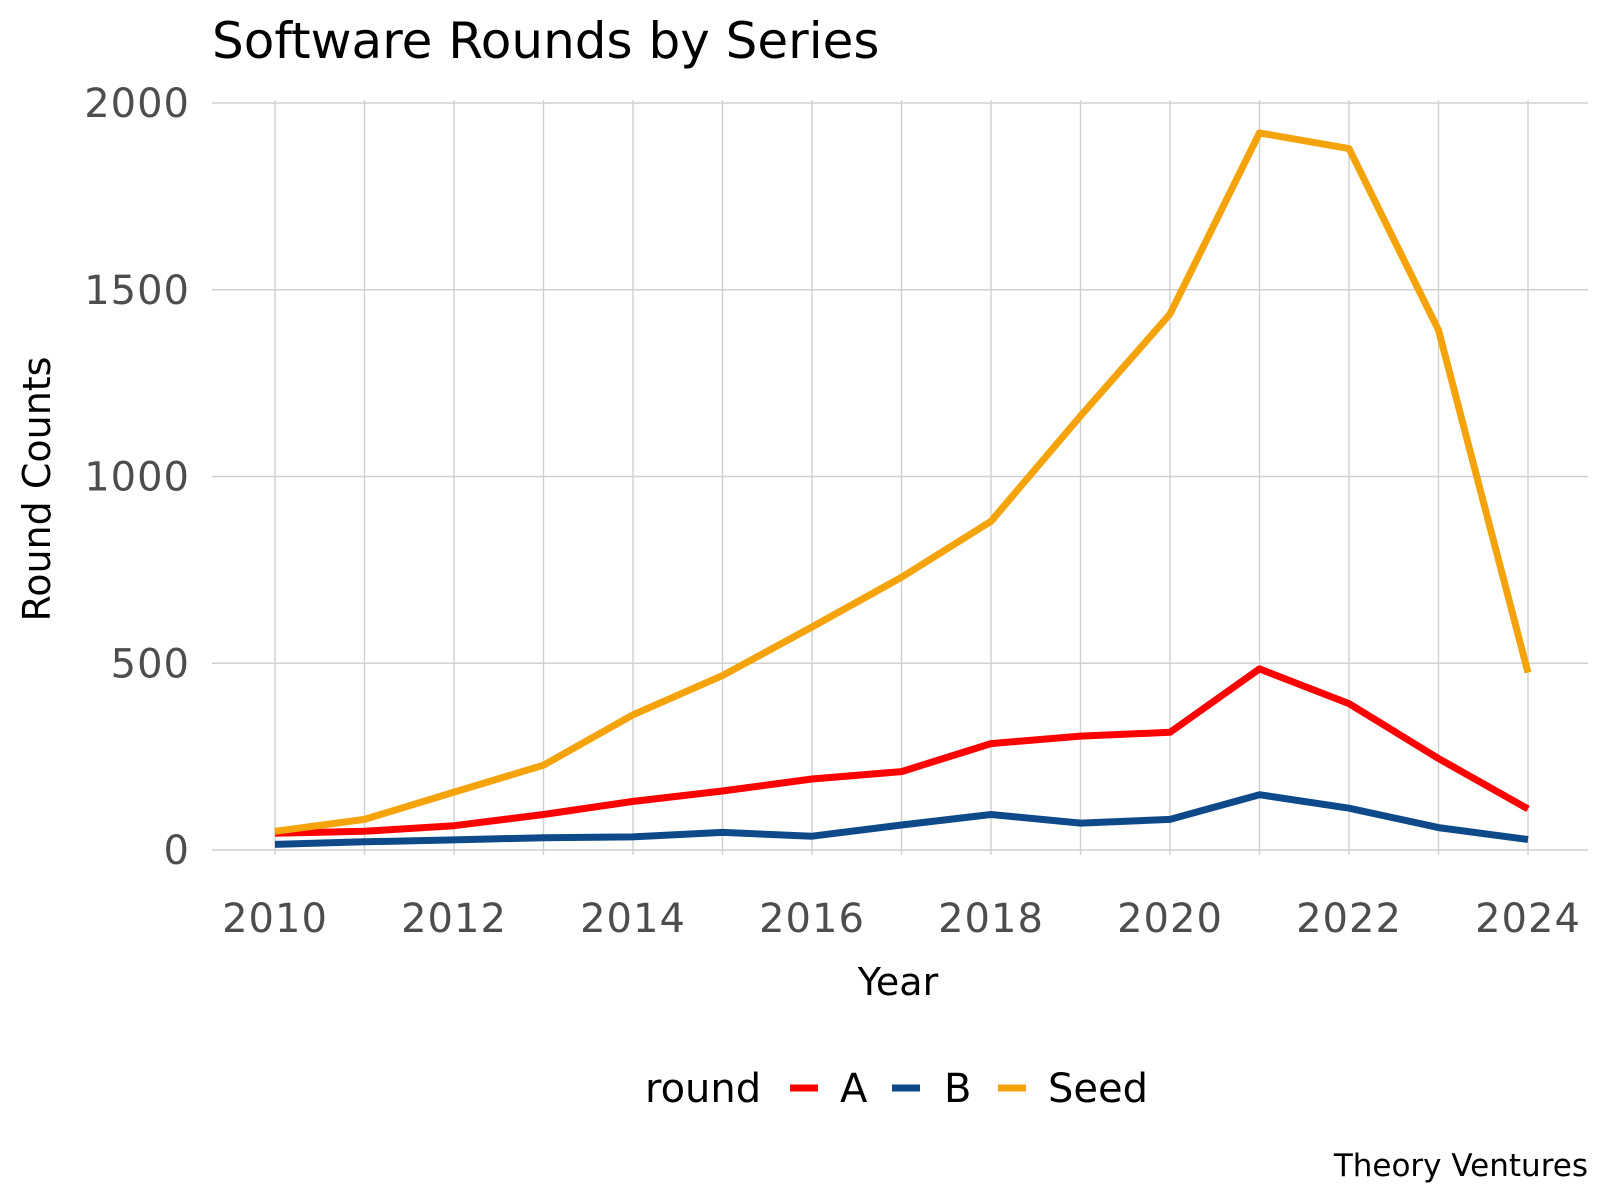  I want to click on x-tick-label: 2014, so click(633, 919).